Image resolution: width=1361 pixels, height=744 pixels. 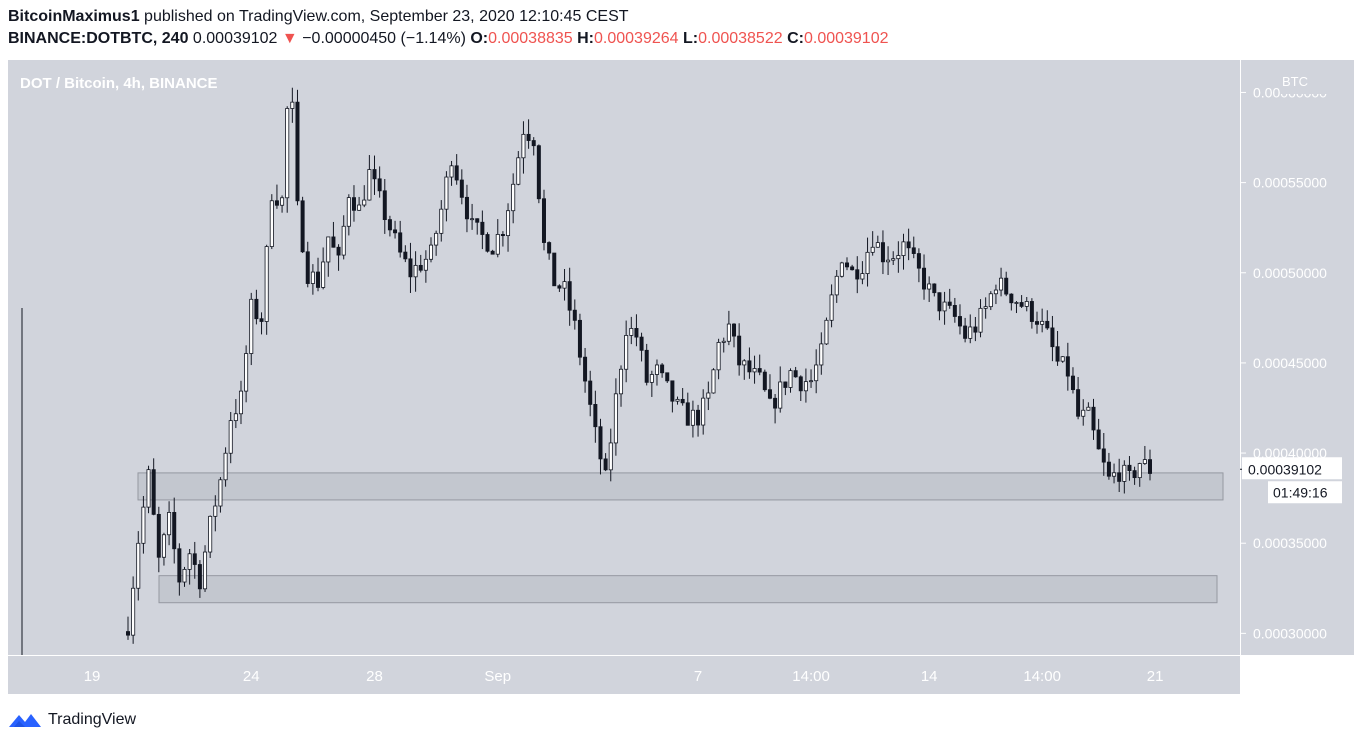 What do you see at coordinates (688, 589) in the screenshot?
I see `support-zone` at bounding box center [688, 589].